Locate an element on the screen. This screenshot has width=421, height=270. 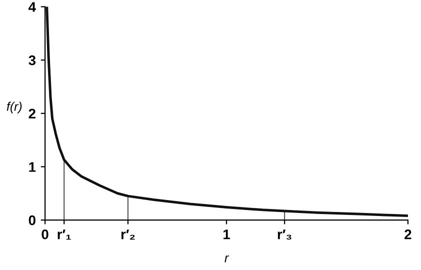
x-axis-title: r is located at coordinates (226, 258).